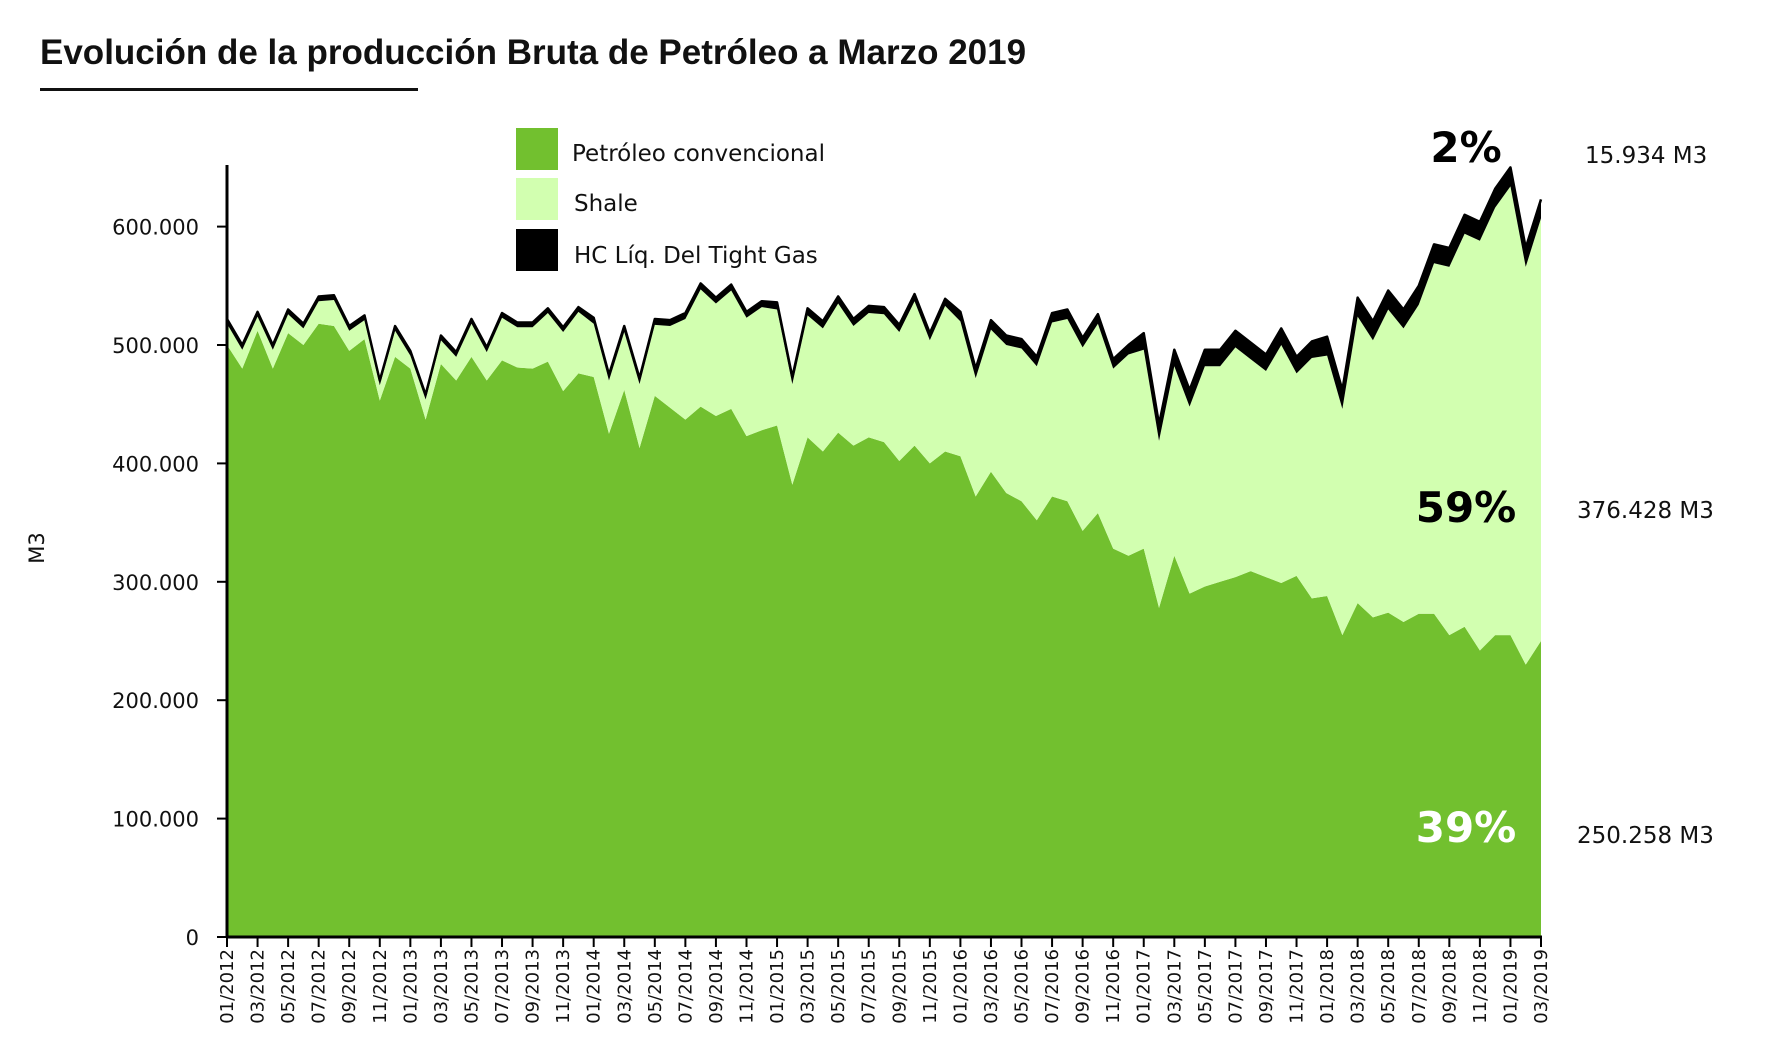 Image resolution: width=1772 pixels, height=1063 pixels. What do you see at coordinates (155, 820) in the screenshot?
I see `y-tick-label: 100.000` at bounding box center [155, 820].